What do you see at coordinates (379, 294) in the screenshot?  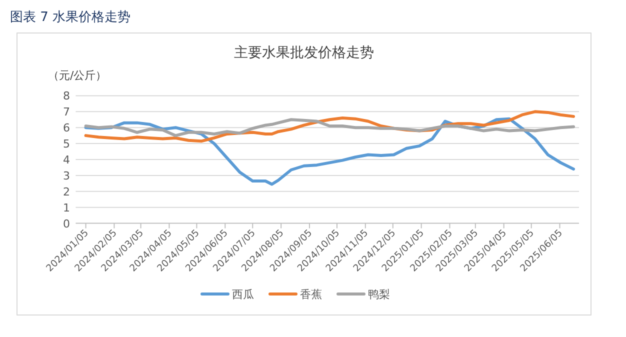 I see `legend-label: 鸭梨` at bounding box center [379, 294].